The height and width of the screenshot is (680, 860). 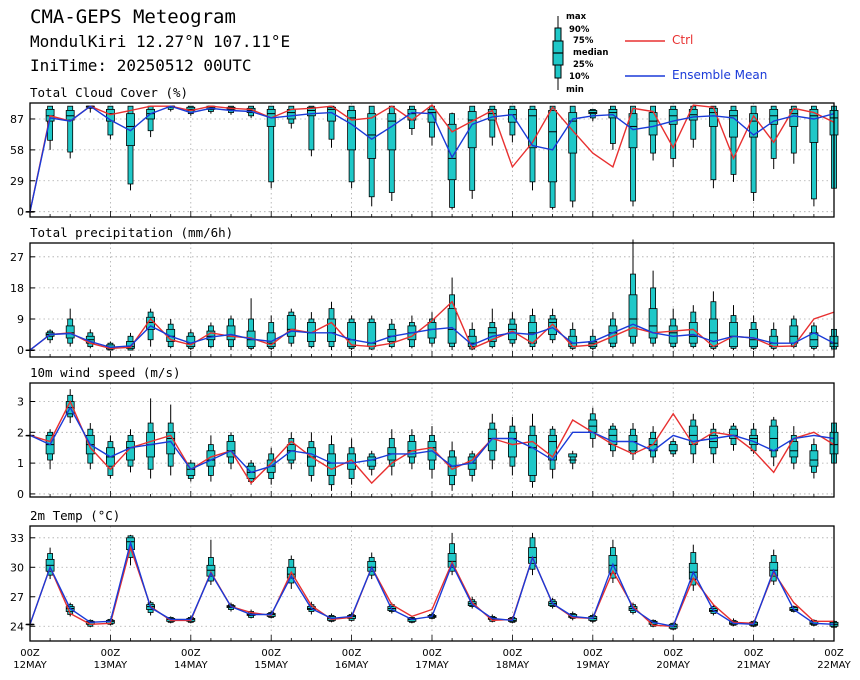 What do you see at coordinates (754, 665) in the screenshot?
I see `x-tick-label-date: 21MAY` at bounding box center [754, 665].